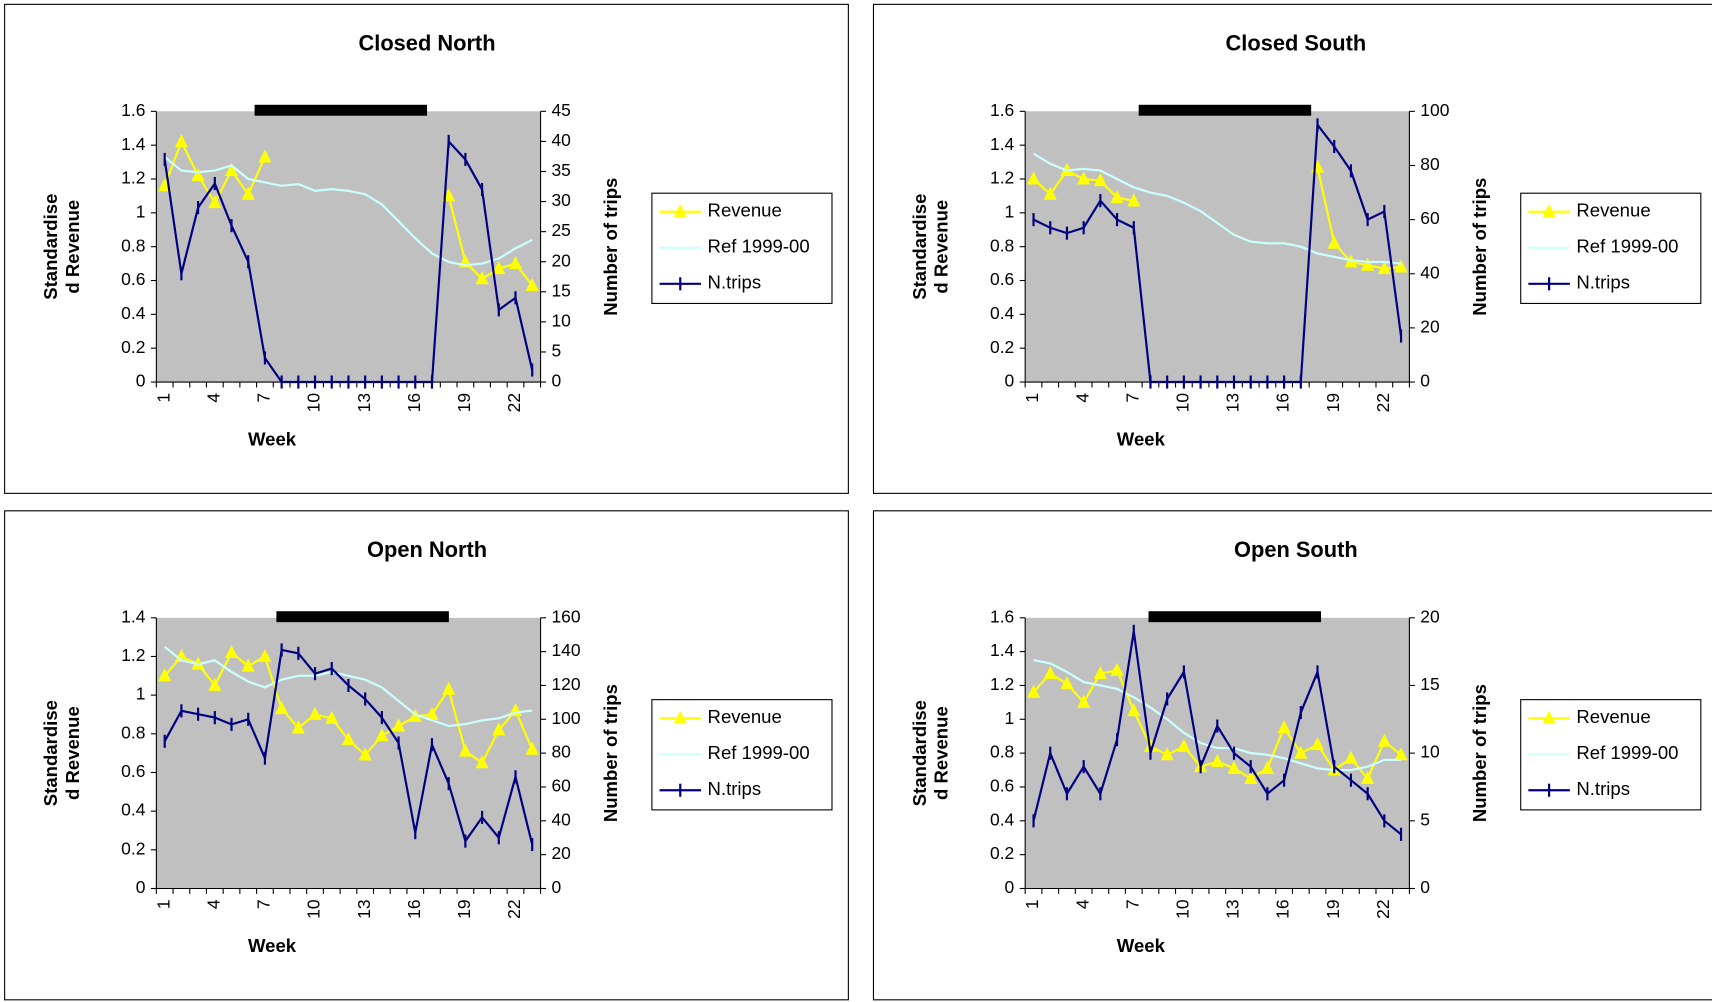 This screenshot has height=1002, width=1712. I want to click on y-axis-title: Standardise, so click(919, 753).